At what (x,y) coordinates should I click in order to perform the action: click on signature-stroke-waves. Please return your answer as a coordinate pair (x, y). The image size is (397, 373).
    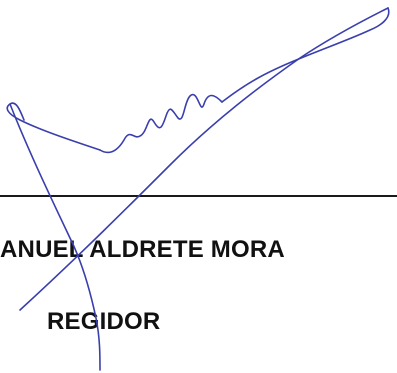
    Looking at the image, I should click on (161, 123).